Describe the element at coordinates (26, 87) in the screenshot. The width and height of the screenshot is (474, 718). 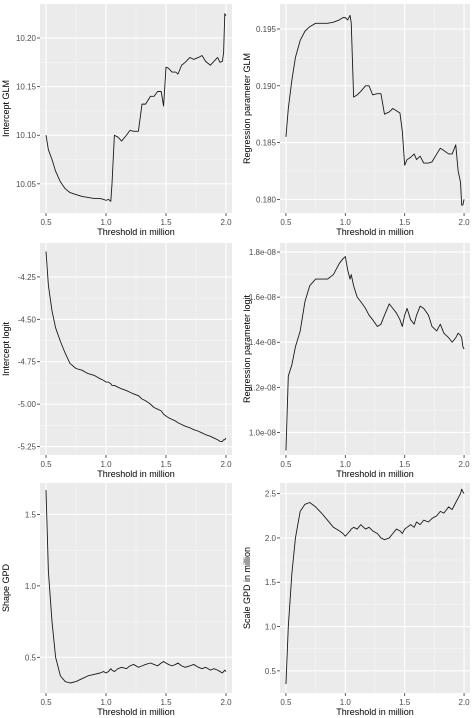
I see `y-tick-label: 10.15` at that location.